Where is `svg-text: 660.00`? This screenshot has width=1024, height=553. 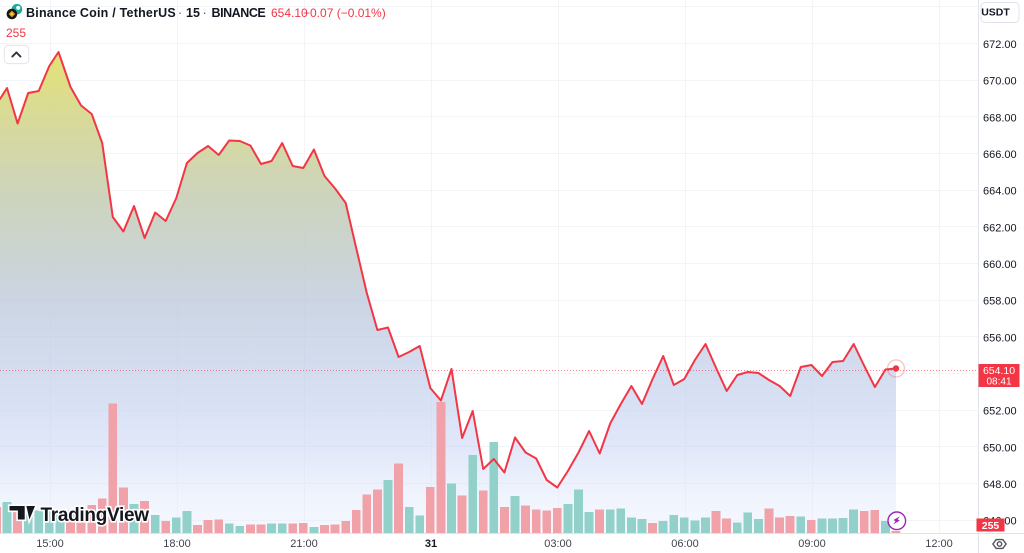
svg-text: 660.00 is located at coordinates (1000, 265).